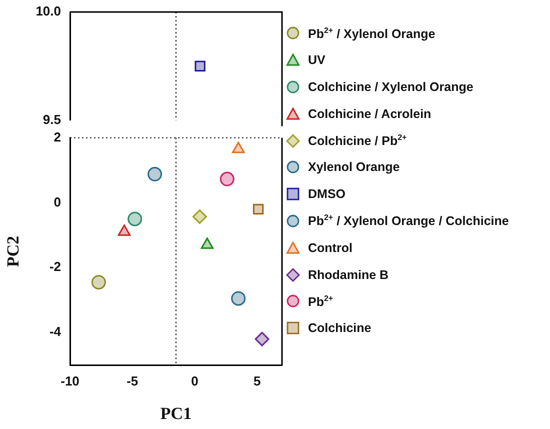 This screenshot has width=550, height=429. I want to click on y-tick-label: 2, so click(57, 136).